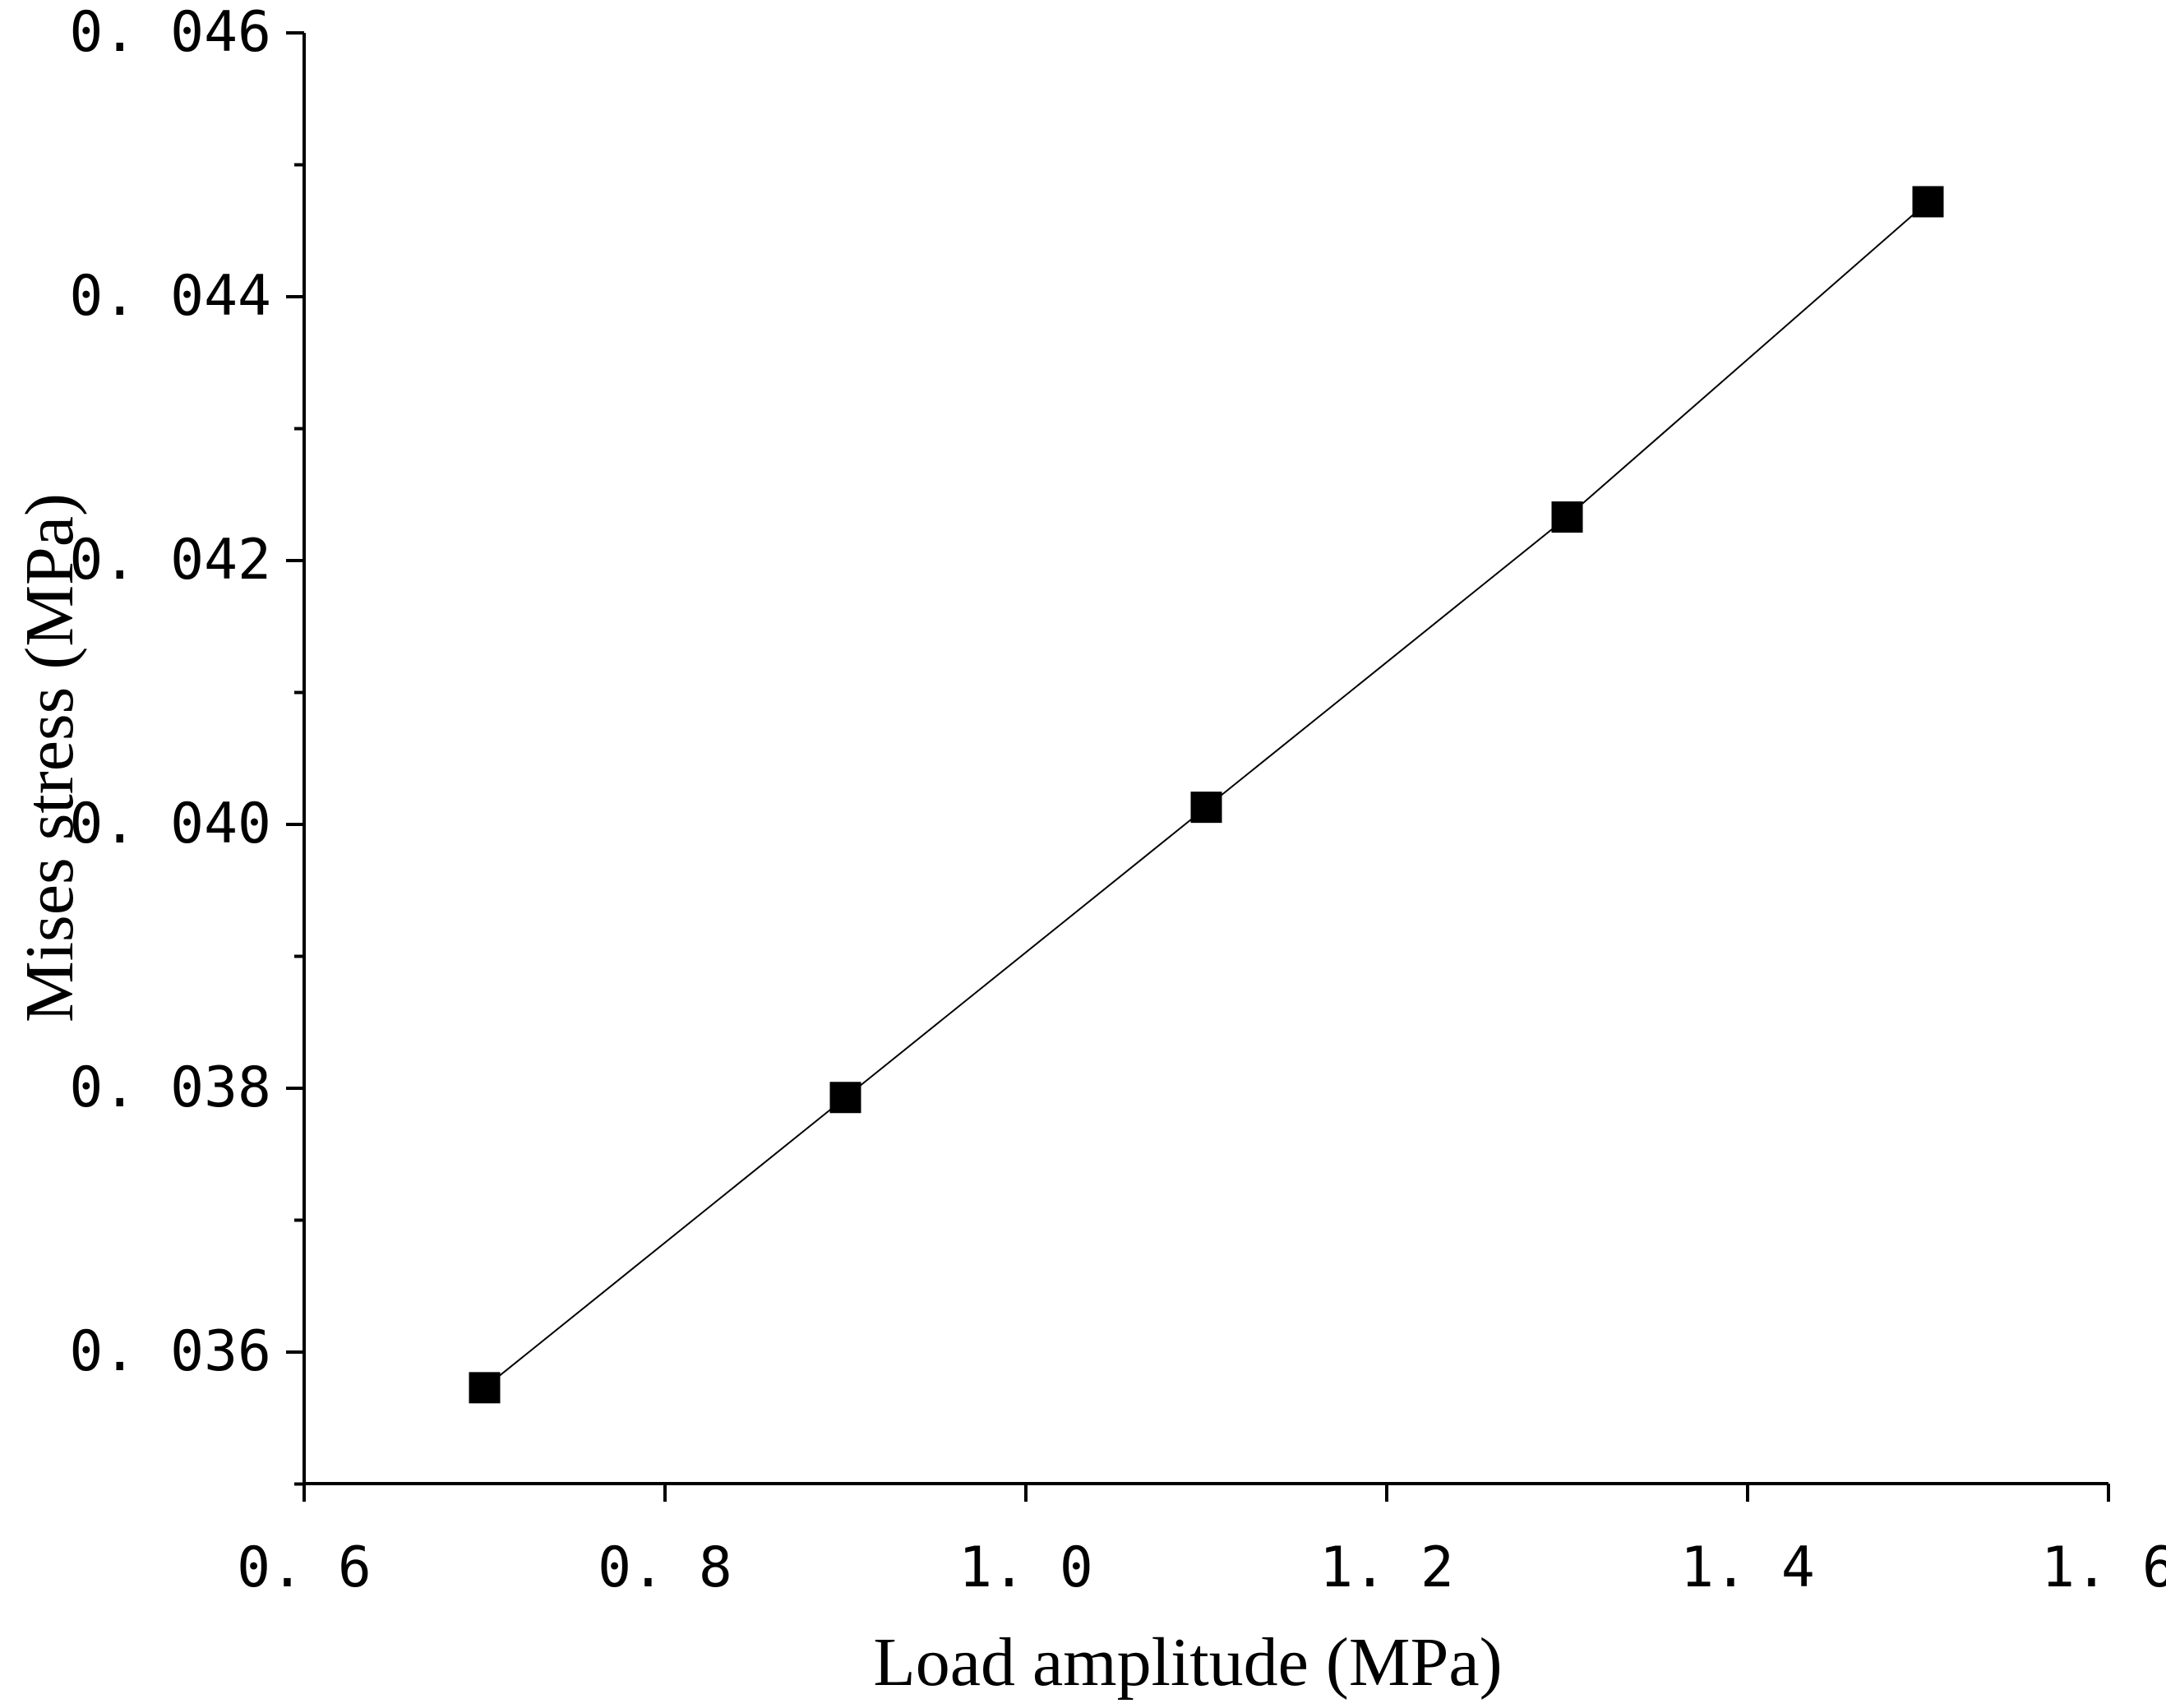  Describe the element at coordinates (170, 1087) in the screenshot. I see `y-tick-label: 0. 038` at that location.